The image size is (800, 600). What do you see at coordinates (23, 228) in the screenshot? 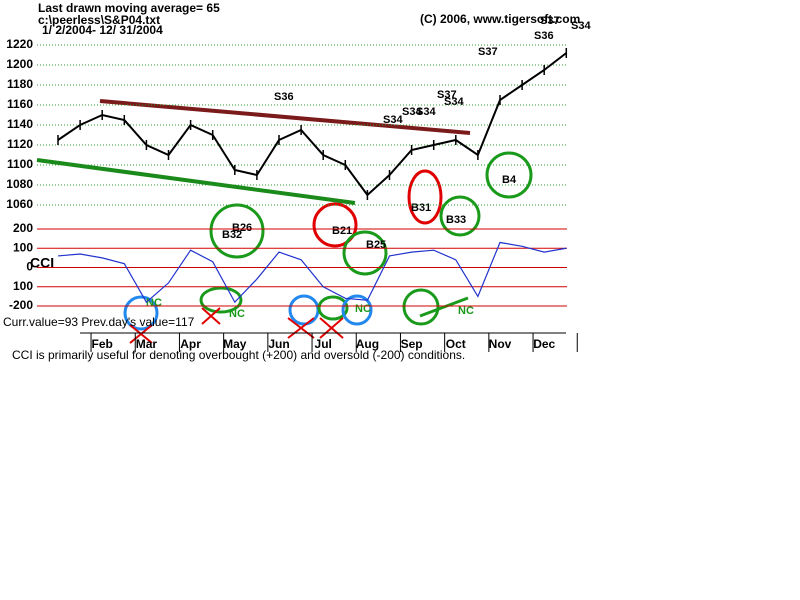
I see `y-tick-label: 200` at bounding box center [23, 228].